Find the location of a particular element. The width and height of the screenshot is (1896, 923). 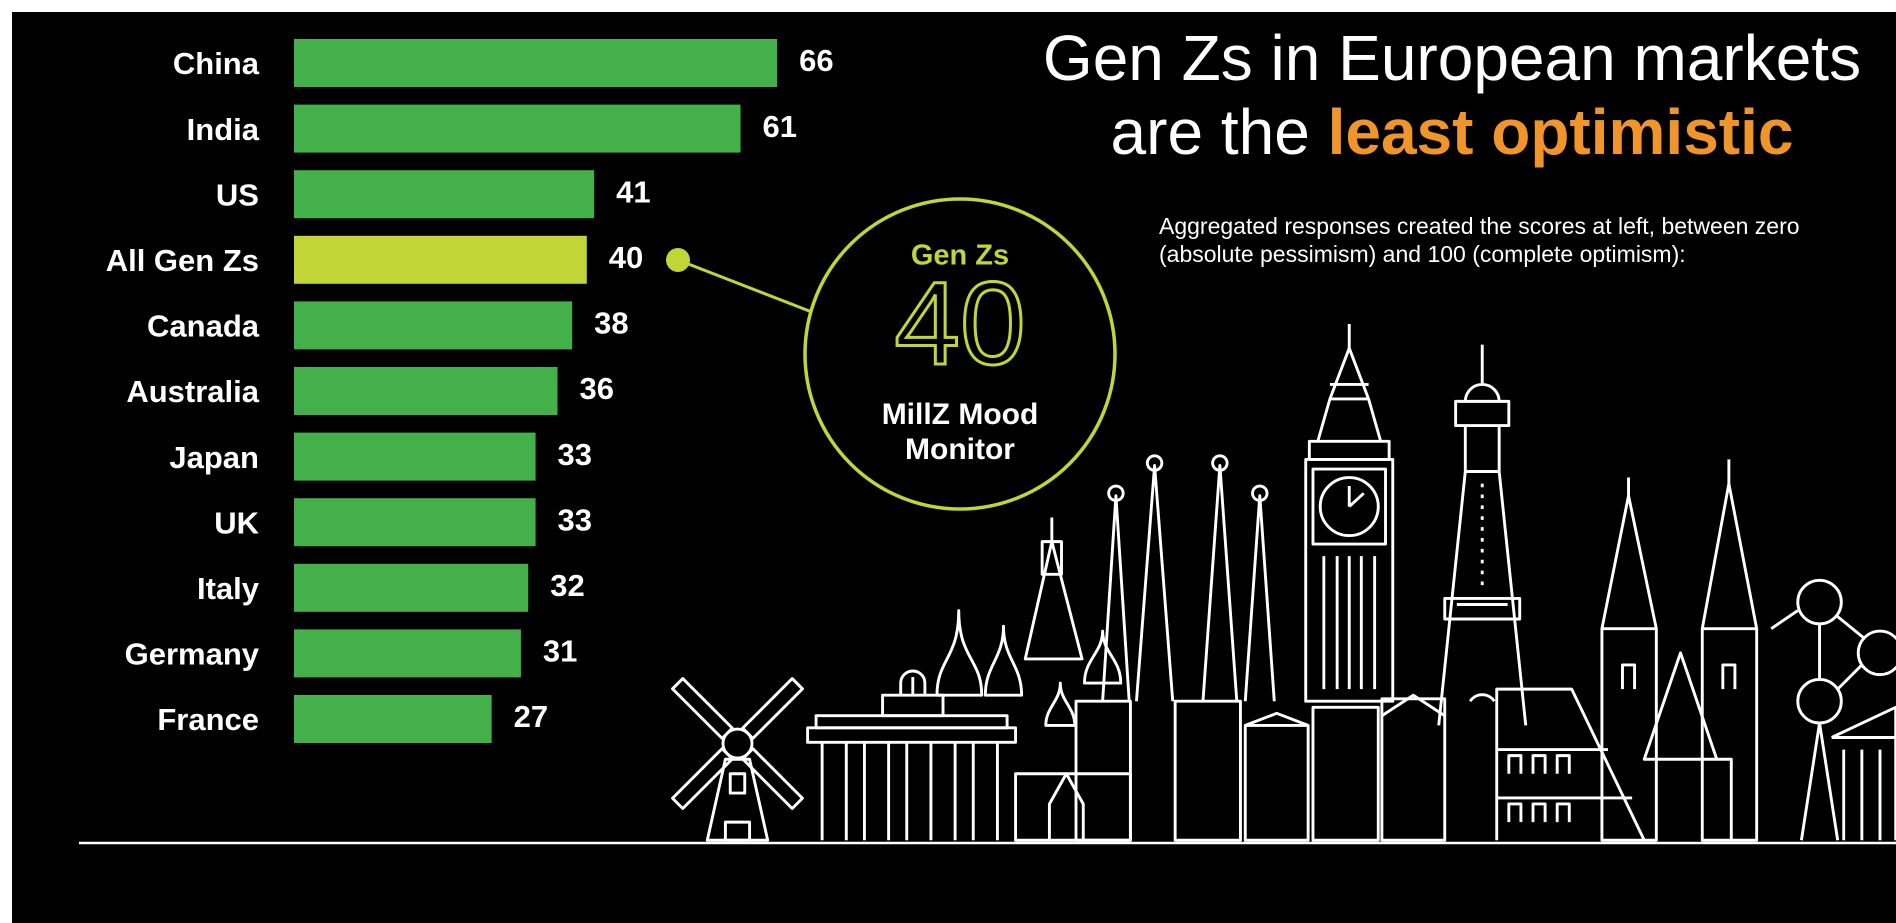

title-text: are the is located at coordinates (1210, 132).